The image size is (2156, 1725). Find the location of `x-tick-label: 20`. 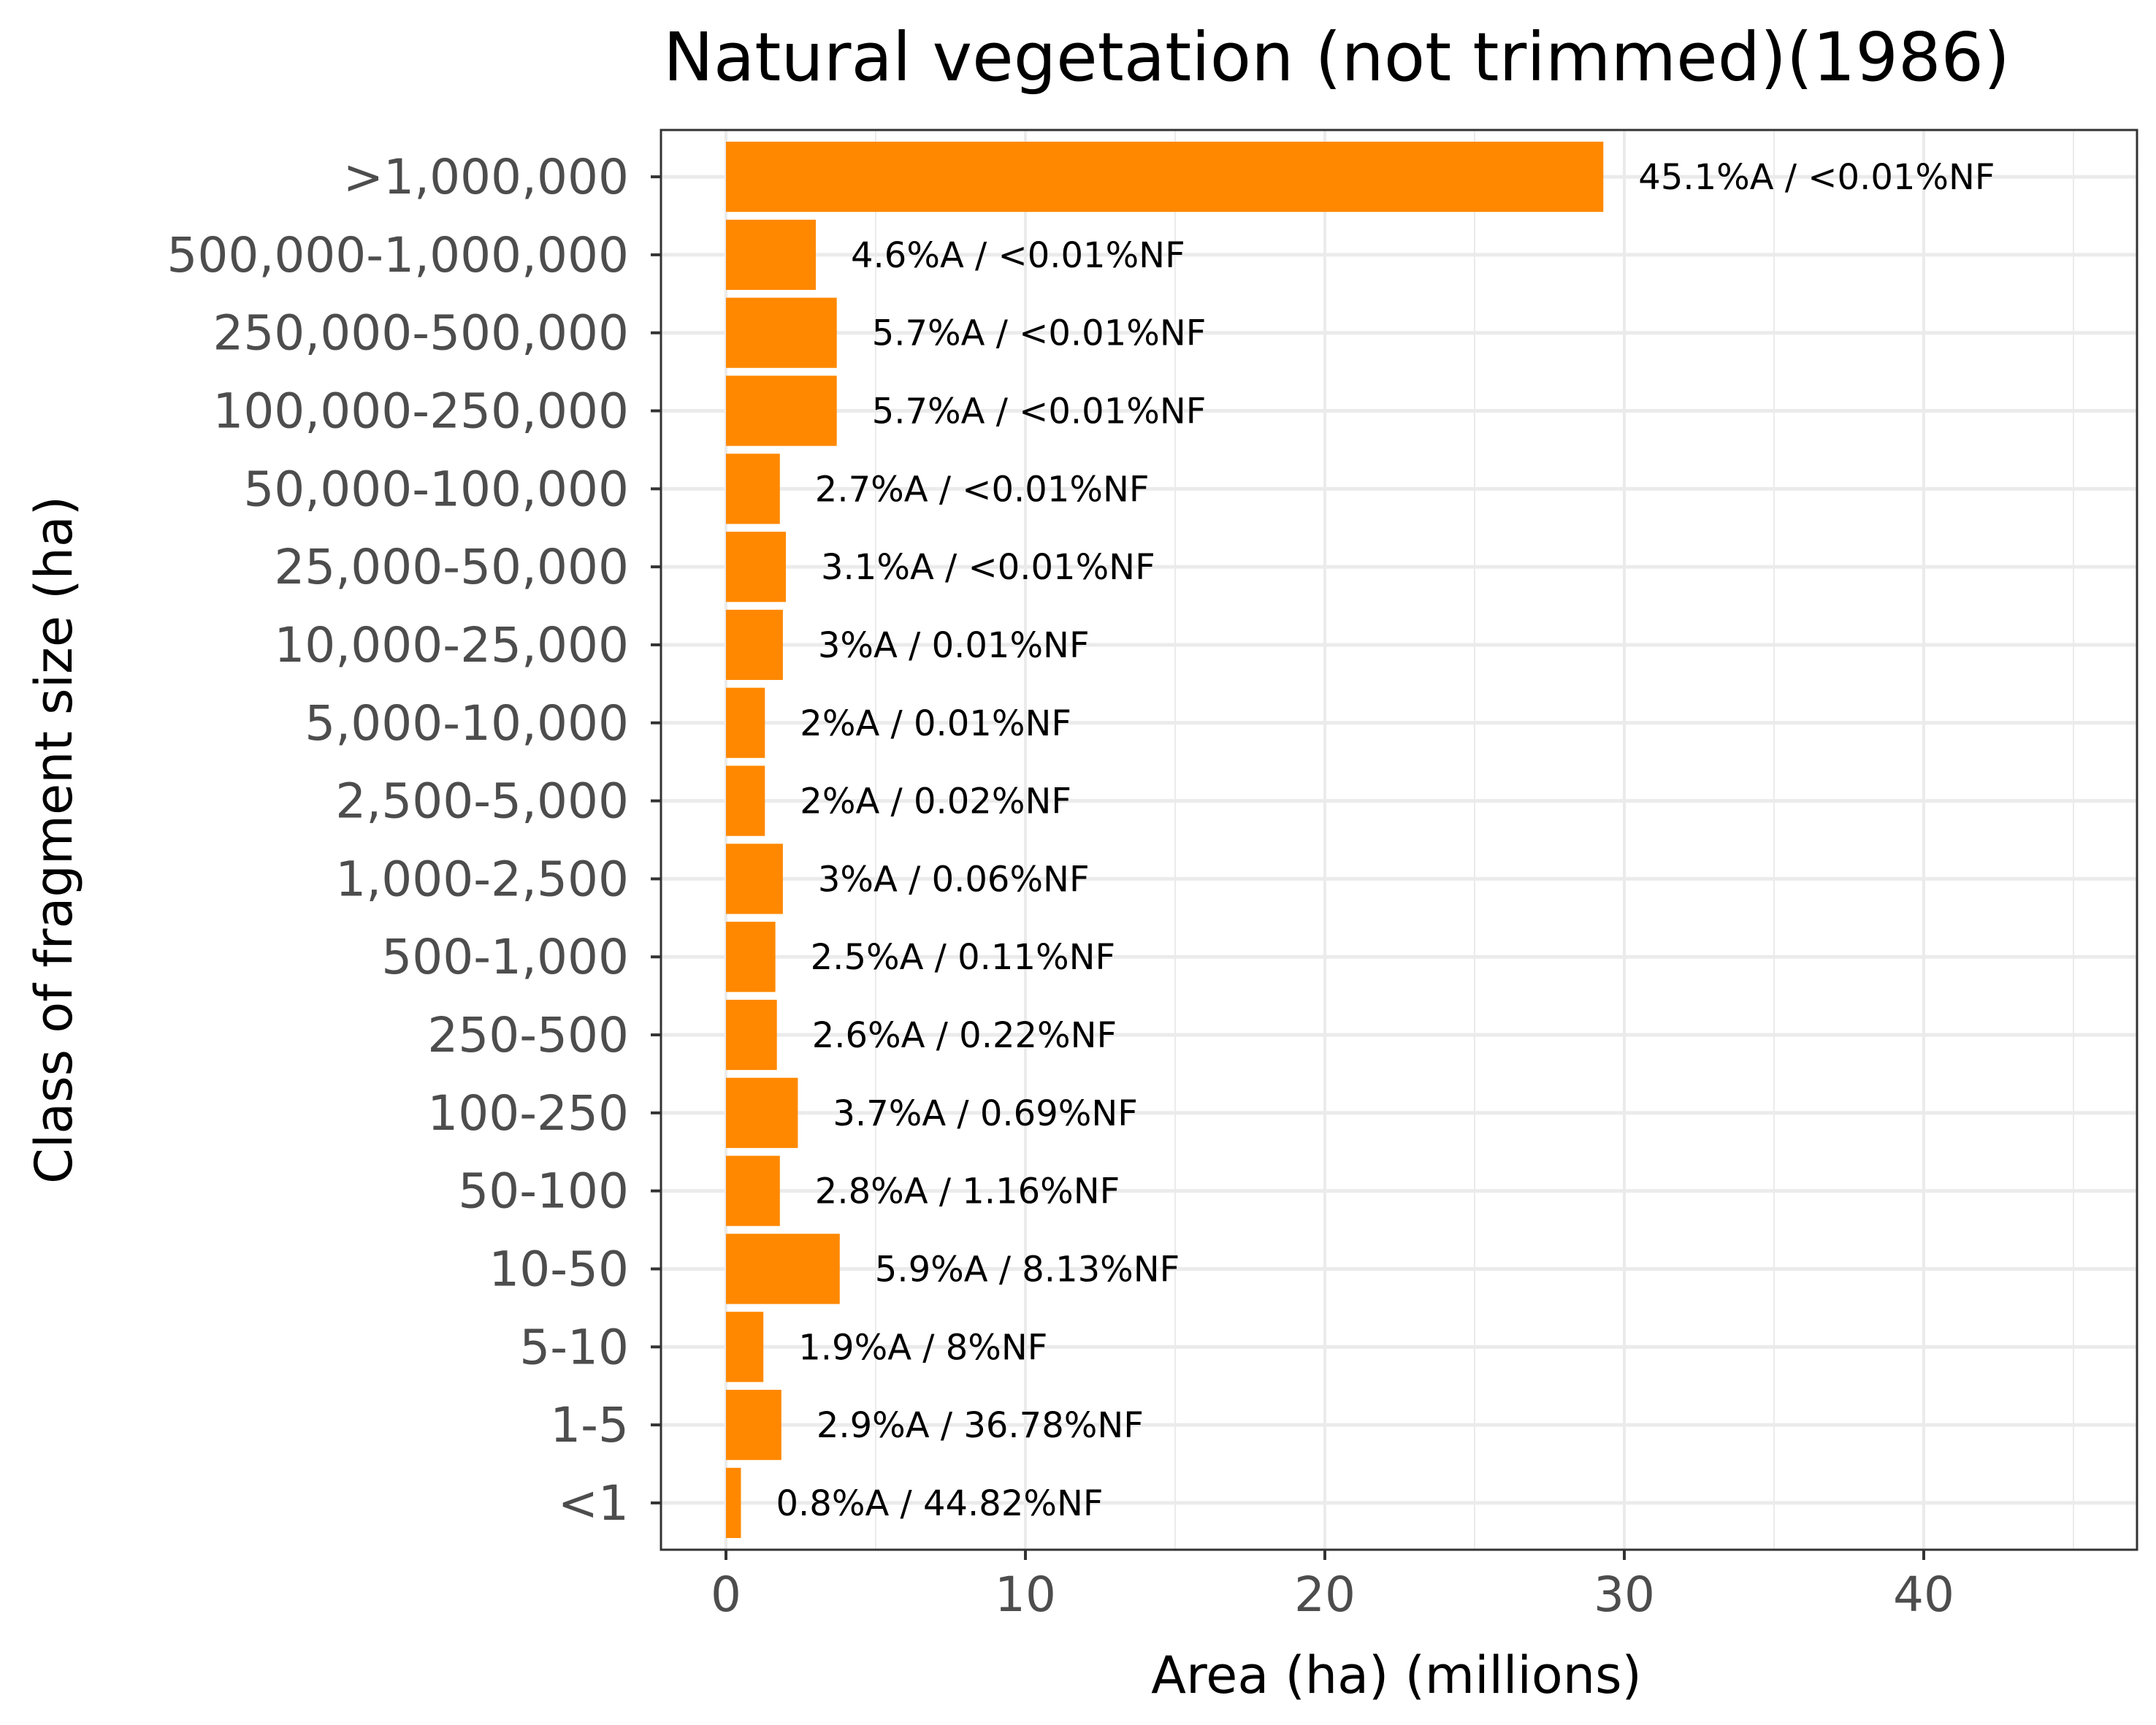

x-tick-label: 20 is located at coordinates (1325, 1595).